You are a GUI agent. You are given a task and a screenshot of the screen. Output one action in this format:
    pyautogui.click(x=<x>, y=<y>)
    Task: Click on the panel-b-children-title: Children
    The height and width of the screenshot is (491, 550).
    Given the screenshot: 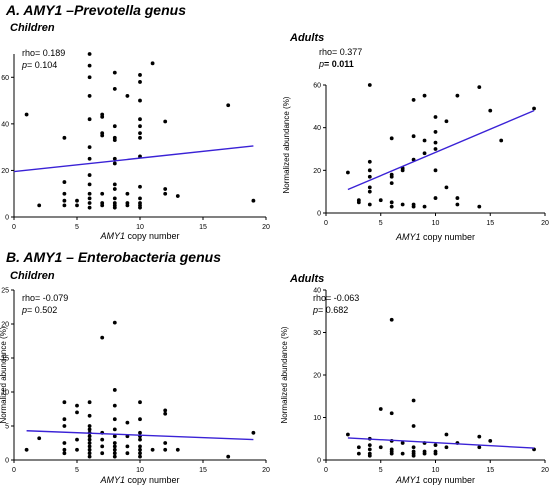 What is the action you would take?
    pyautogui.click(x=32, y=276)
    